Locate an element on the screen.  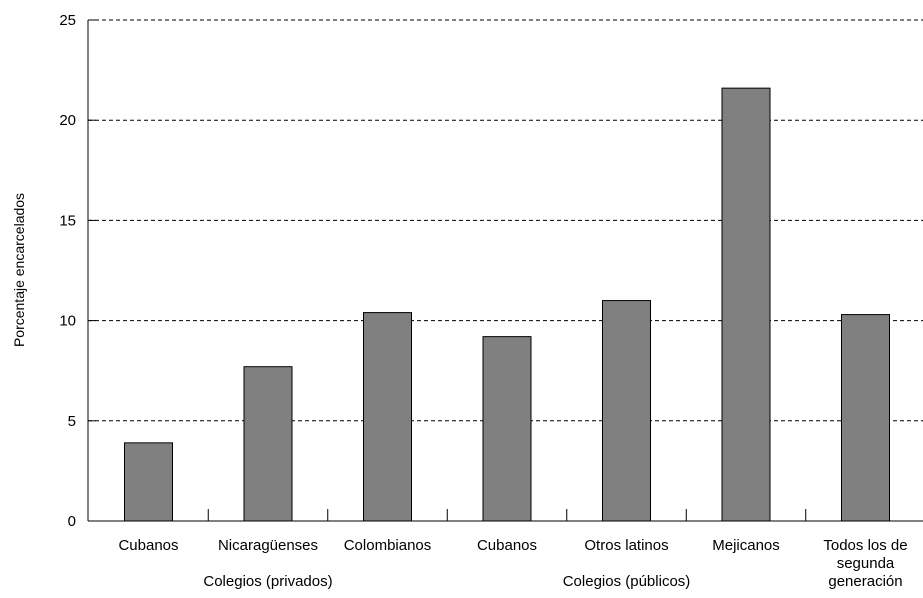
group-label: Colegios (públicos) is located at coordinates (627, 581).